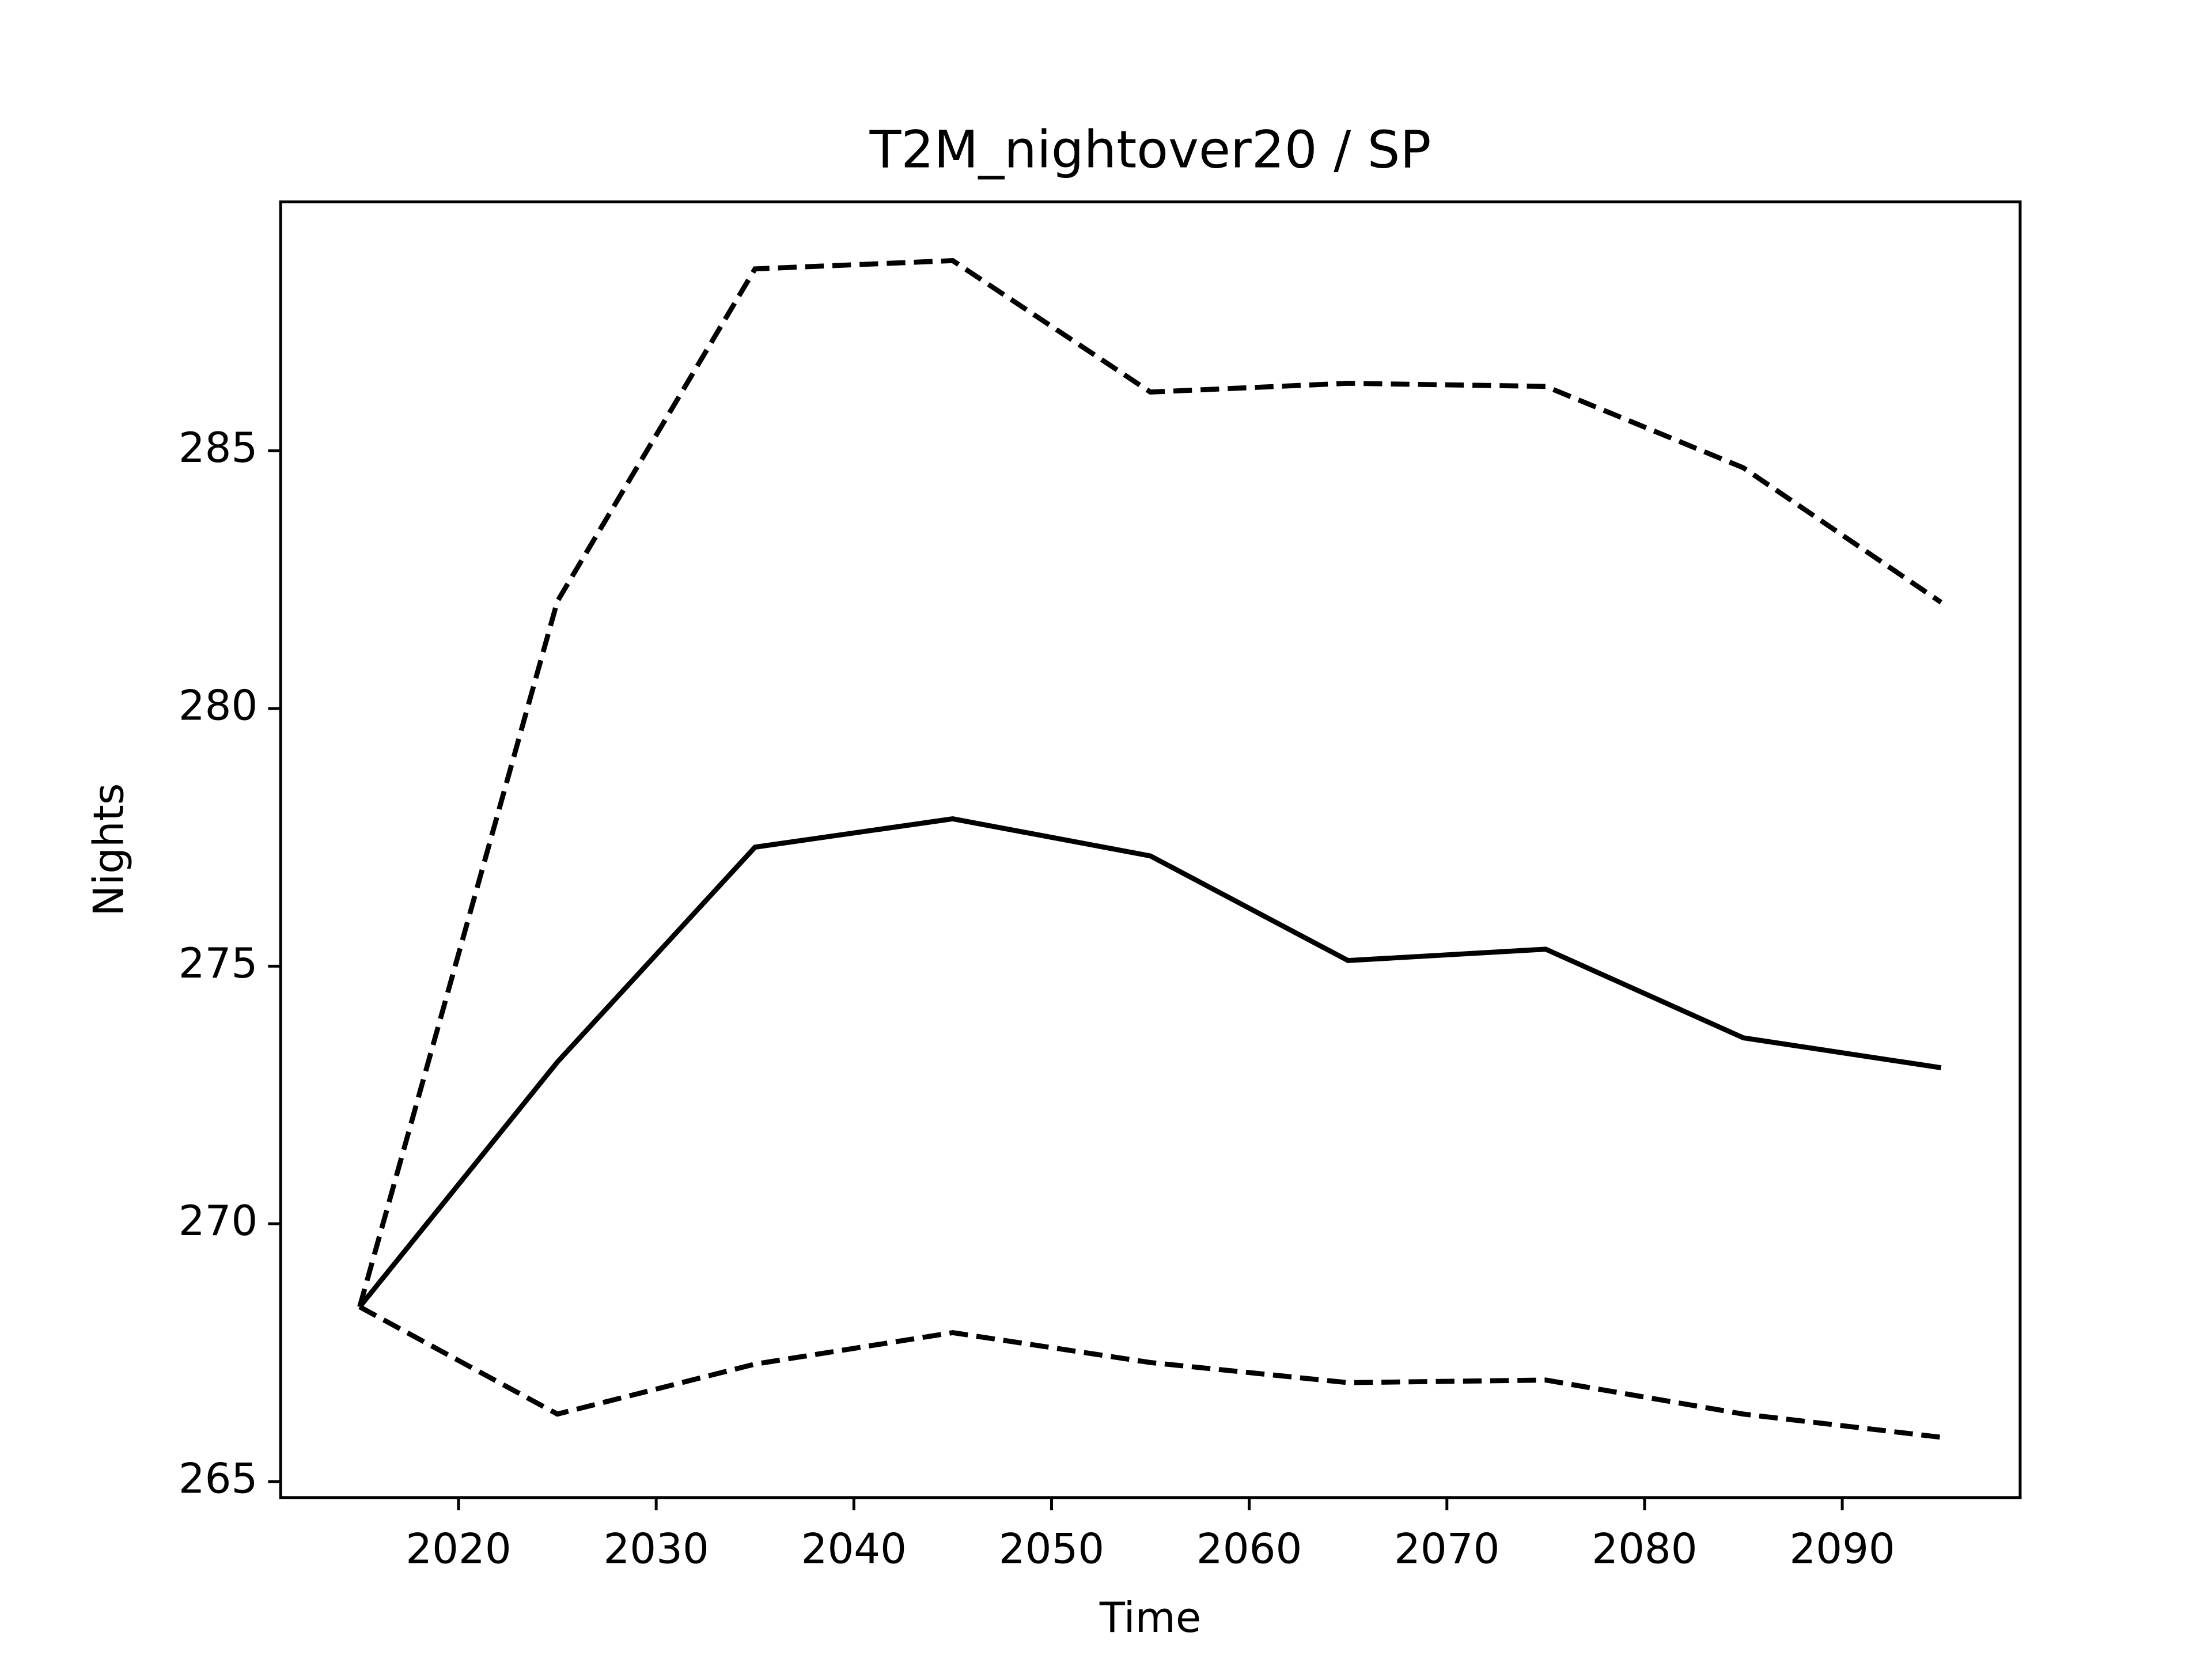 The width and height of the screenshot is (2212, 1659). Describe the element at coordinates (1150, 1617) in the screenshot. I see `x-axis-label: Time` at that location.